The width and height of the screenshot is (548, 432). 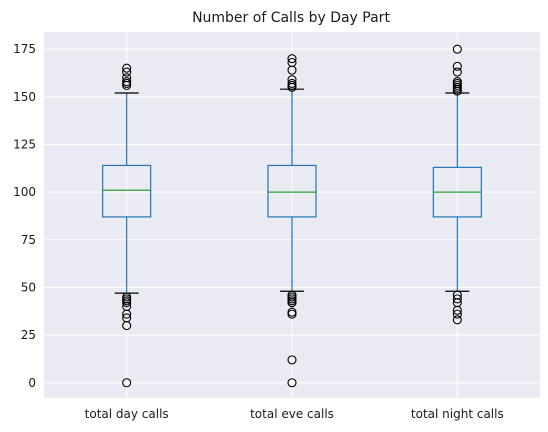 I want to click on y-tick-label: 150, so click(x=24, y=97).